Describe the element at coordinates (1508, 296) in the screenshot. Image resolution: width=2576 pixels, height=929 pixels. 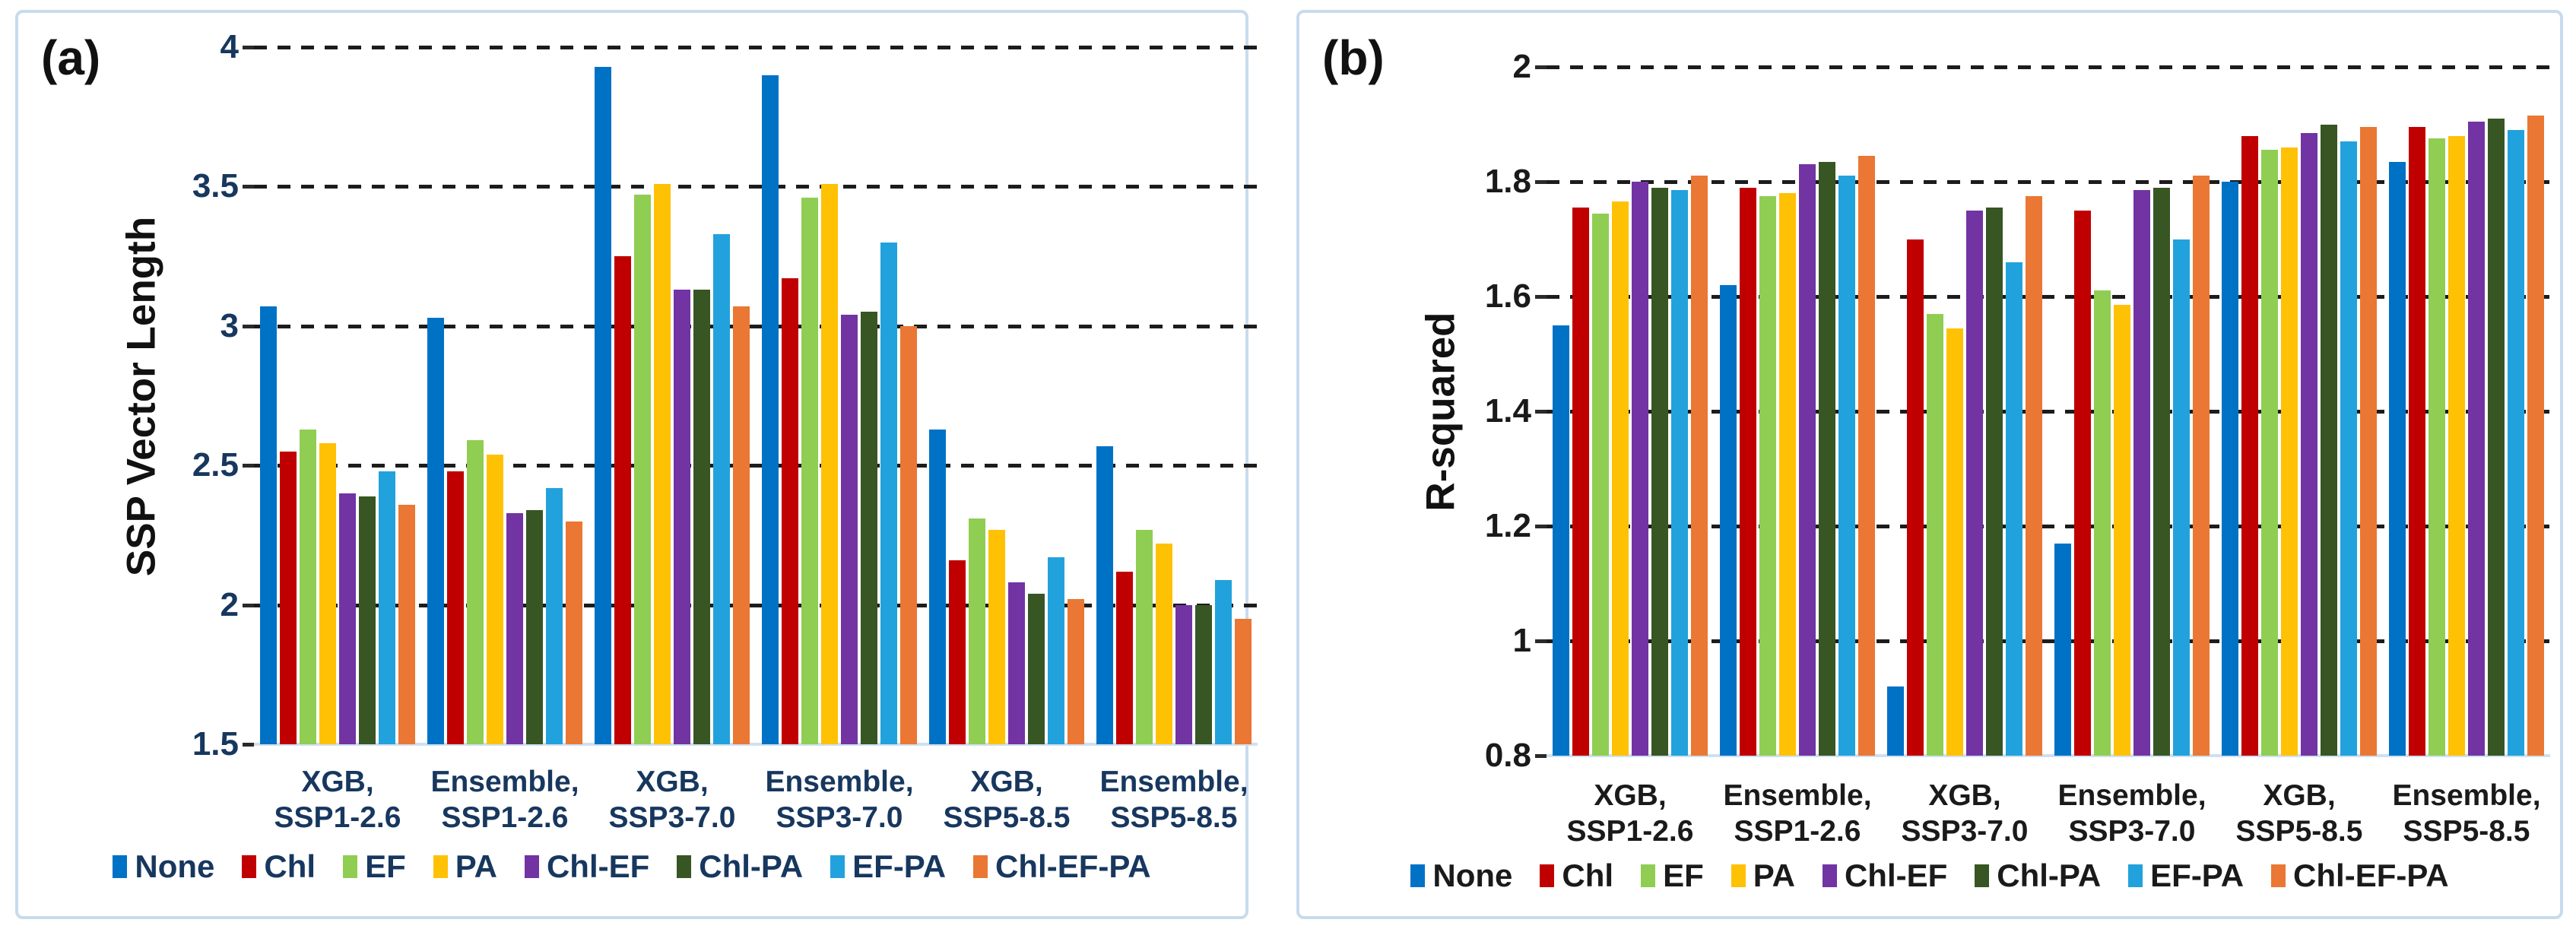
I see `y-tick-label-1.6: 1.6` at that location.